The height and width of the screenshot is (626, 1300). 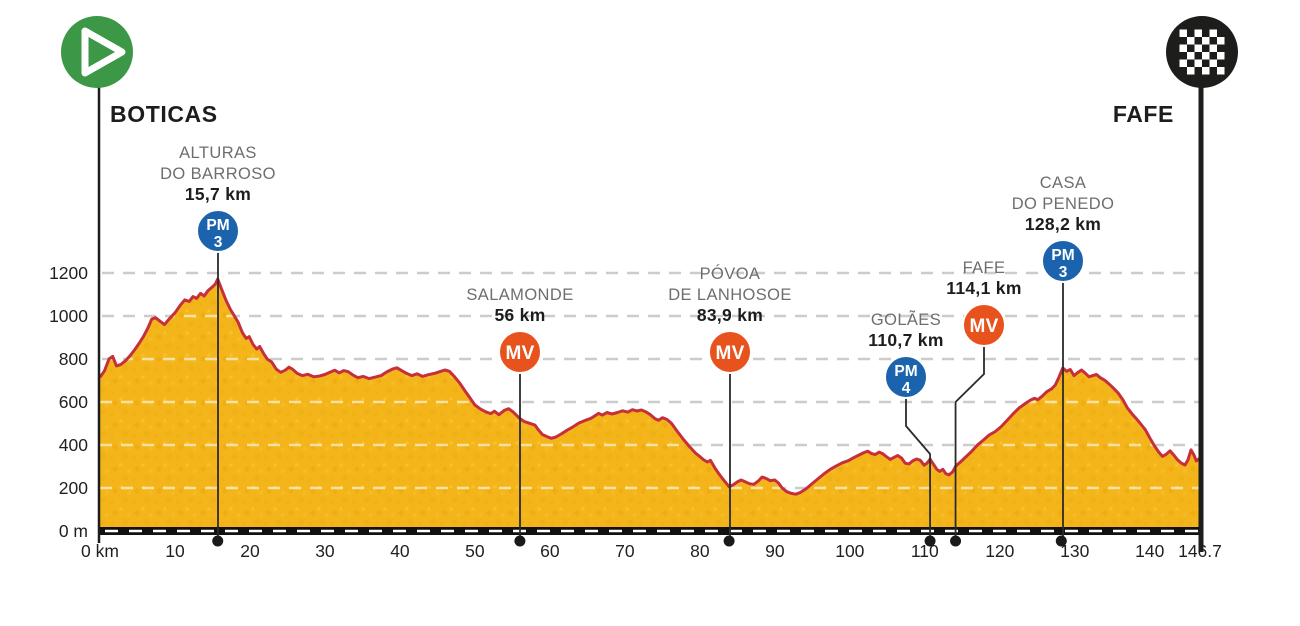 What do you see at coordinates (1074, 551) in the screenshot?
I see `x-axis-label: 130` at bounding box center [1074, 551].